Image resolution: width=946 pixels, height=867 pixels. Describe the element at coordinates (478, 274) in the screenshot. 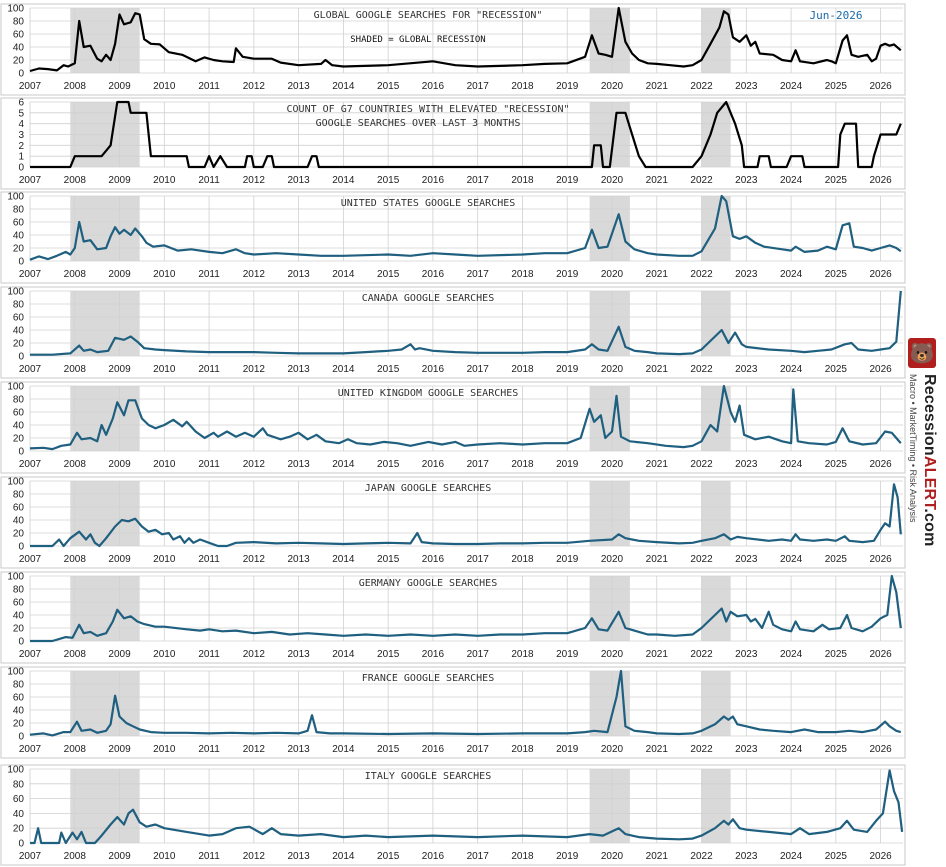

I see `x-tick-label: 2017` at that location.